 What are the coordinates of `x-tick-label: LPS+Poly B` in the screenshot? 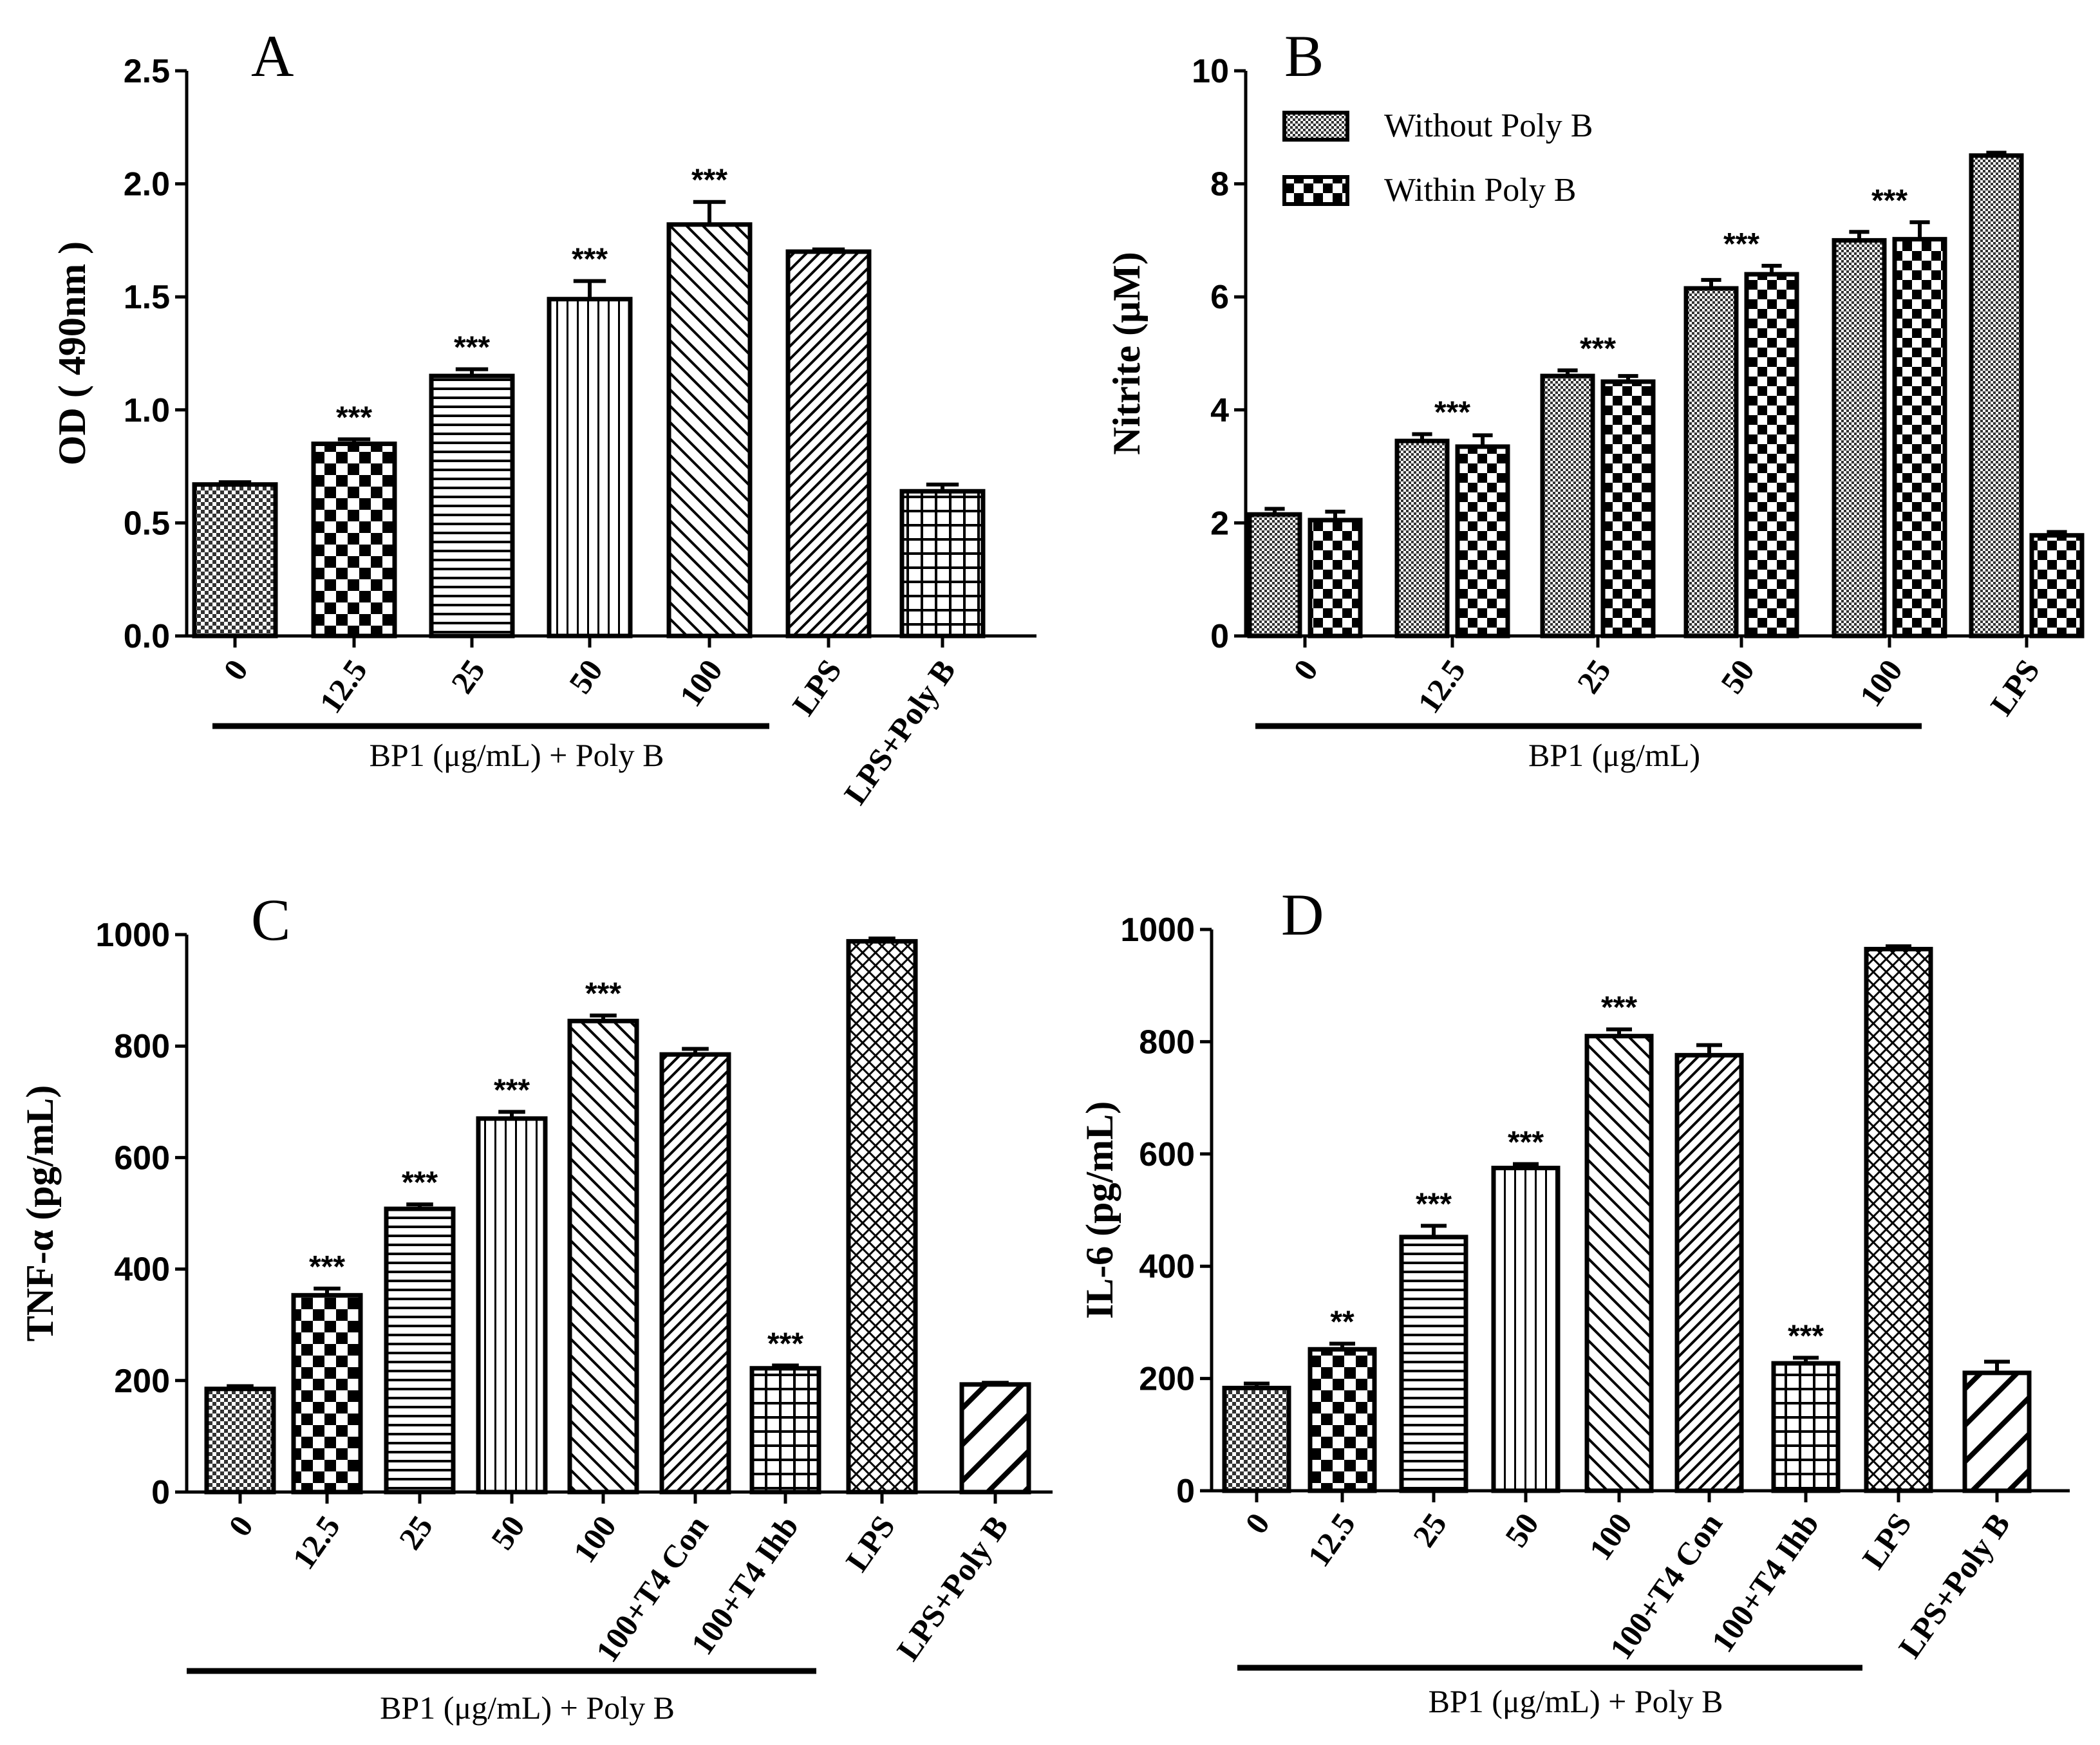 It's located at (899, 732).